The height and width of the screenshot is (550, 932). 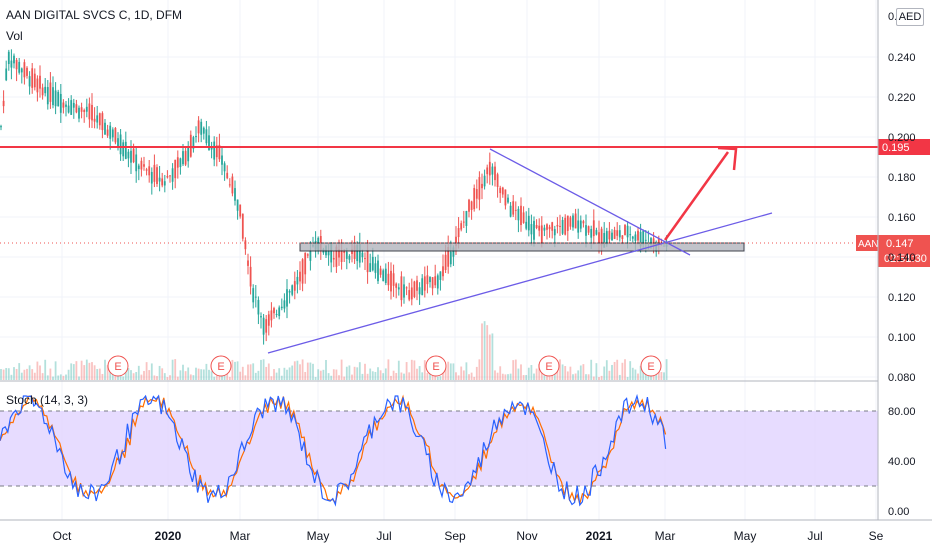 What do you see at coordinates (650, 367) in the screenshot?
I see `earnings-marker-label: E` at bounding box center [650, 367].